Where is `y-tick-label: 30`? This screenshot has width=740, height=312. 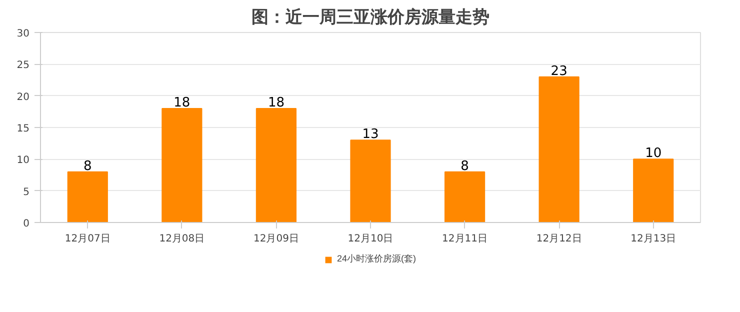 y-tick-label: 30 is located at coordinates (23, 34).